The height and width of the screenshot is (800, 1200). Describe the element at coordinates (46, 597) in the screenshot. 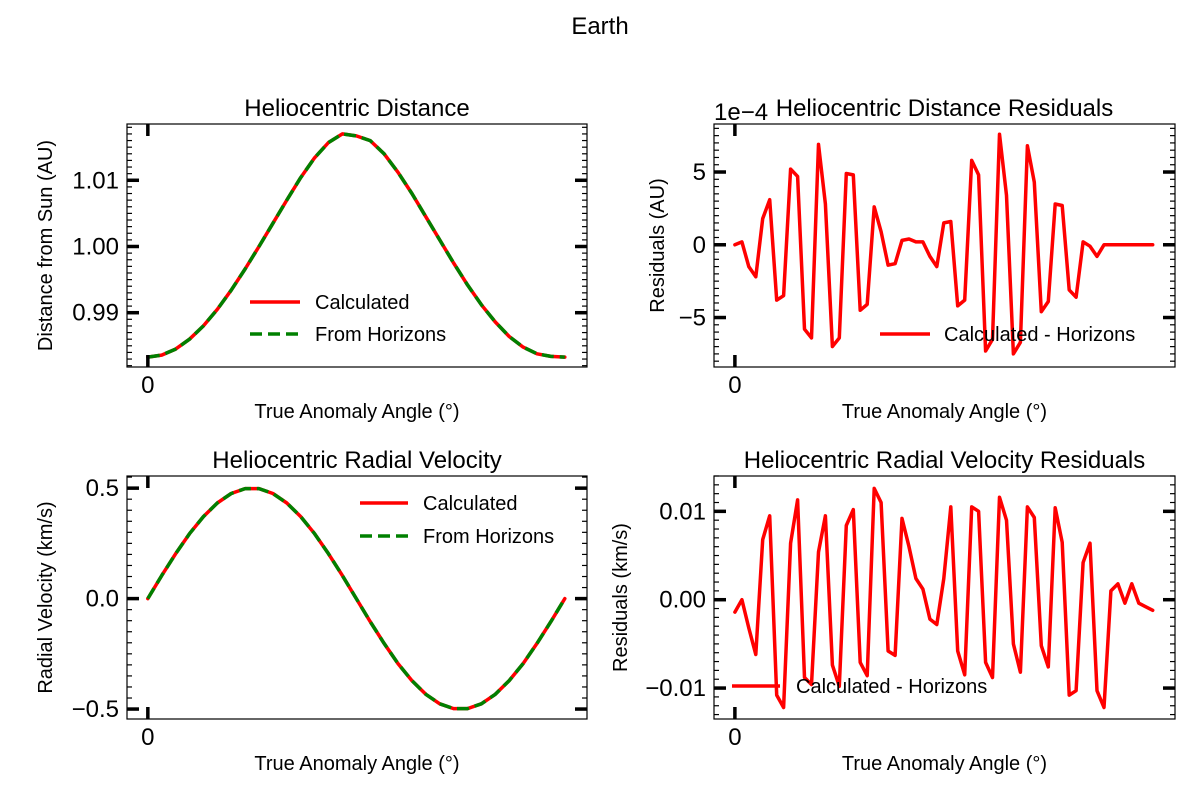

I see `y-axis-label: Radial Velocity (km/s)` at that location.